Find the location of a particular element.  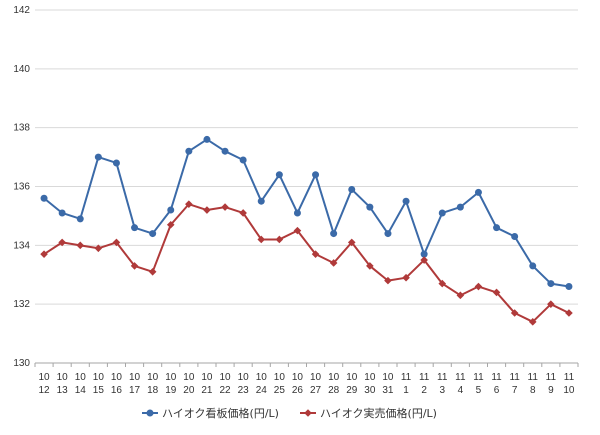

x-tick-label-day: 23 is located at coordinates (244, 390).